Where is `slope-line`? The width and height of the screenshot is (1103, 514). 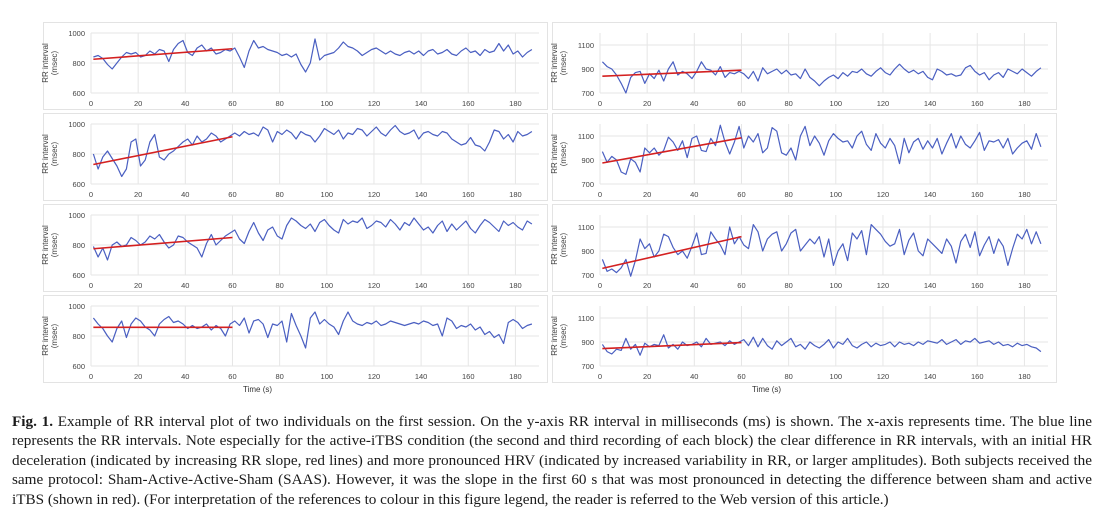 slope-line is located at coordinates (672, 345).